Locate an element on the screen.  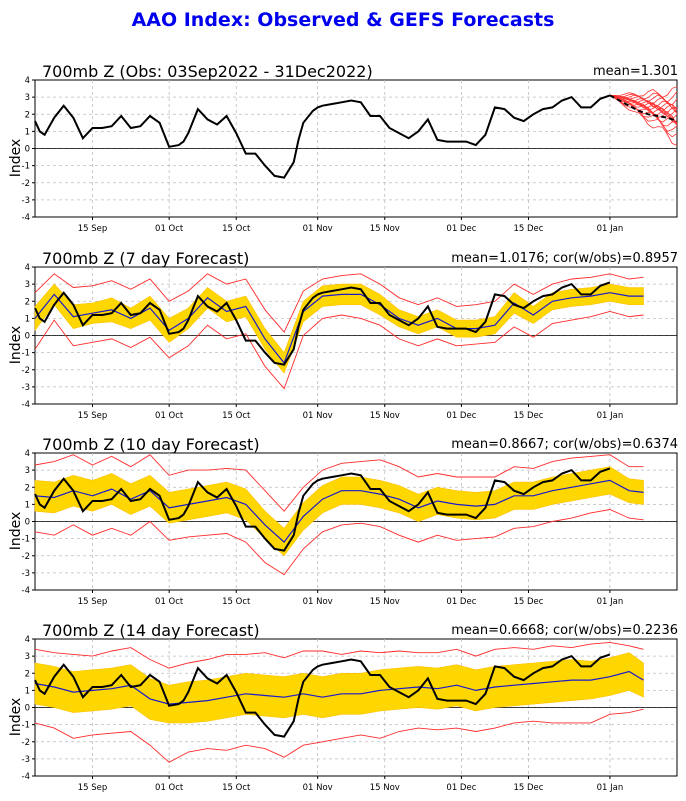
panel-title: 700mb Z (14 day Forecast) is located at coordinates (151, 630).